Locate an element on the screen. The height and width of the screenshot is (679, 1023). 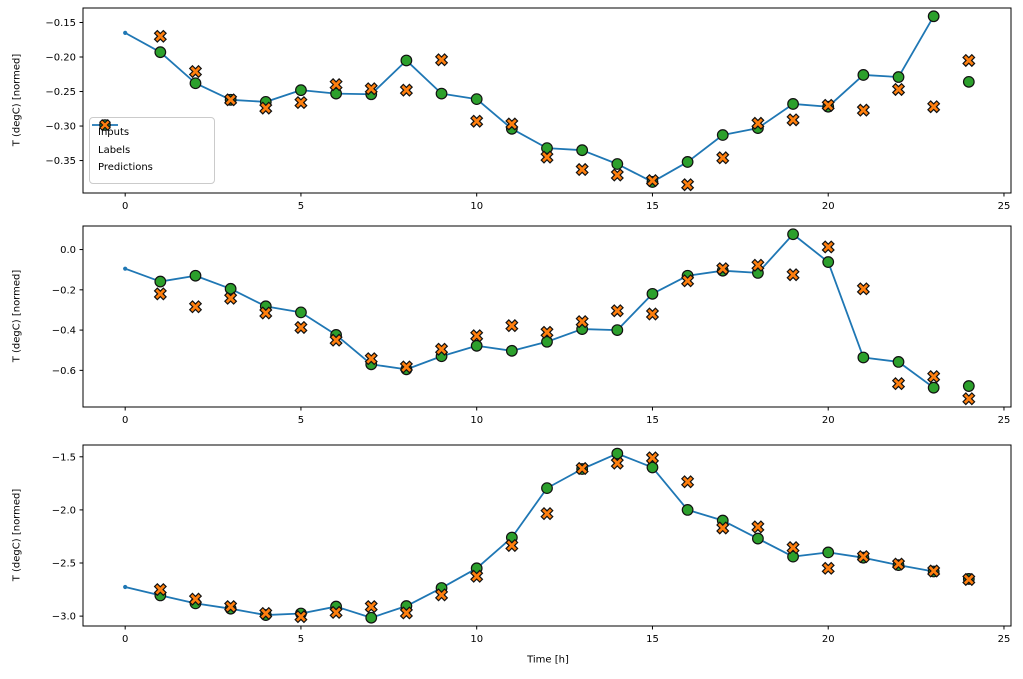
y-tick-label: 0.0 is located at coordinates (68, 250).